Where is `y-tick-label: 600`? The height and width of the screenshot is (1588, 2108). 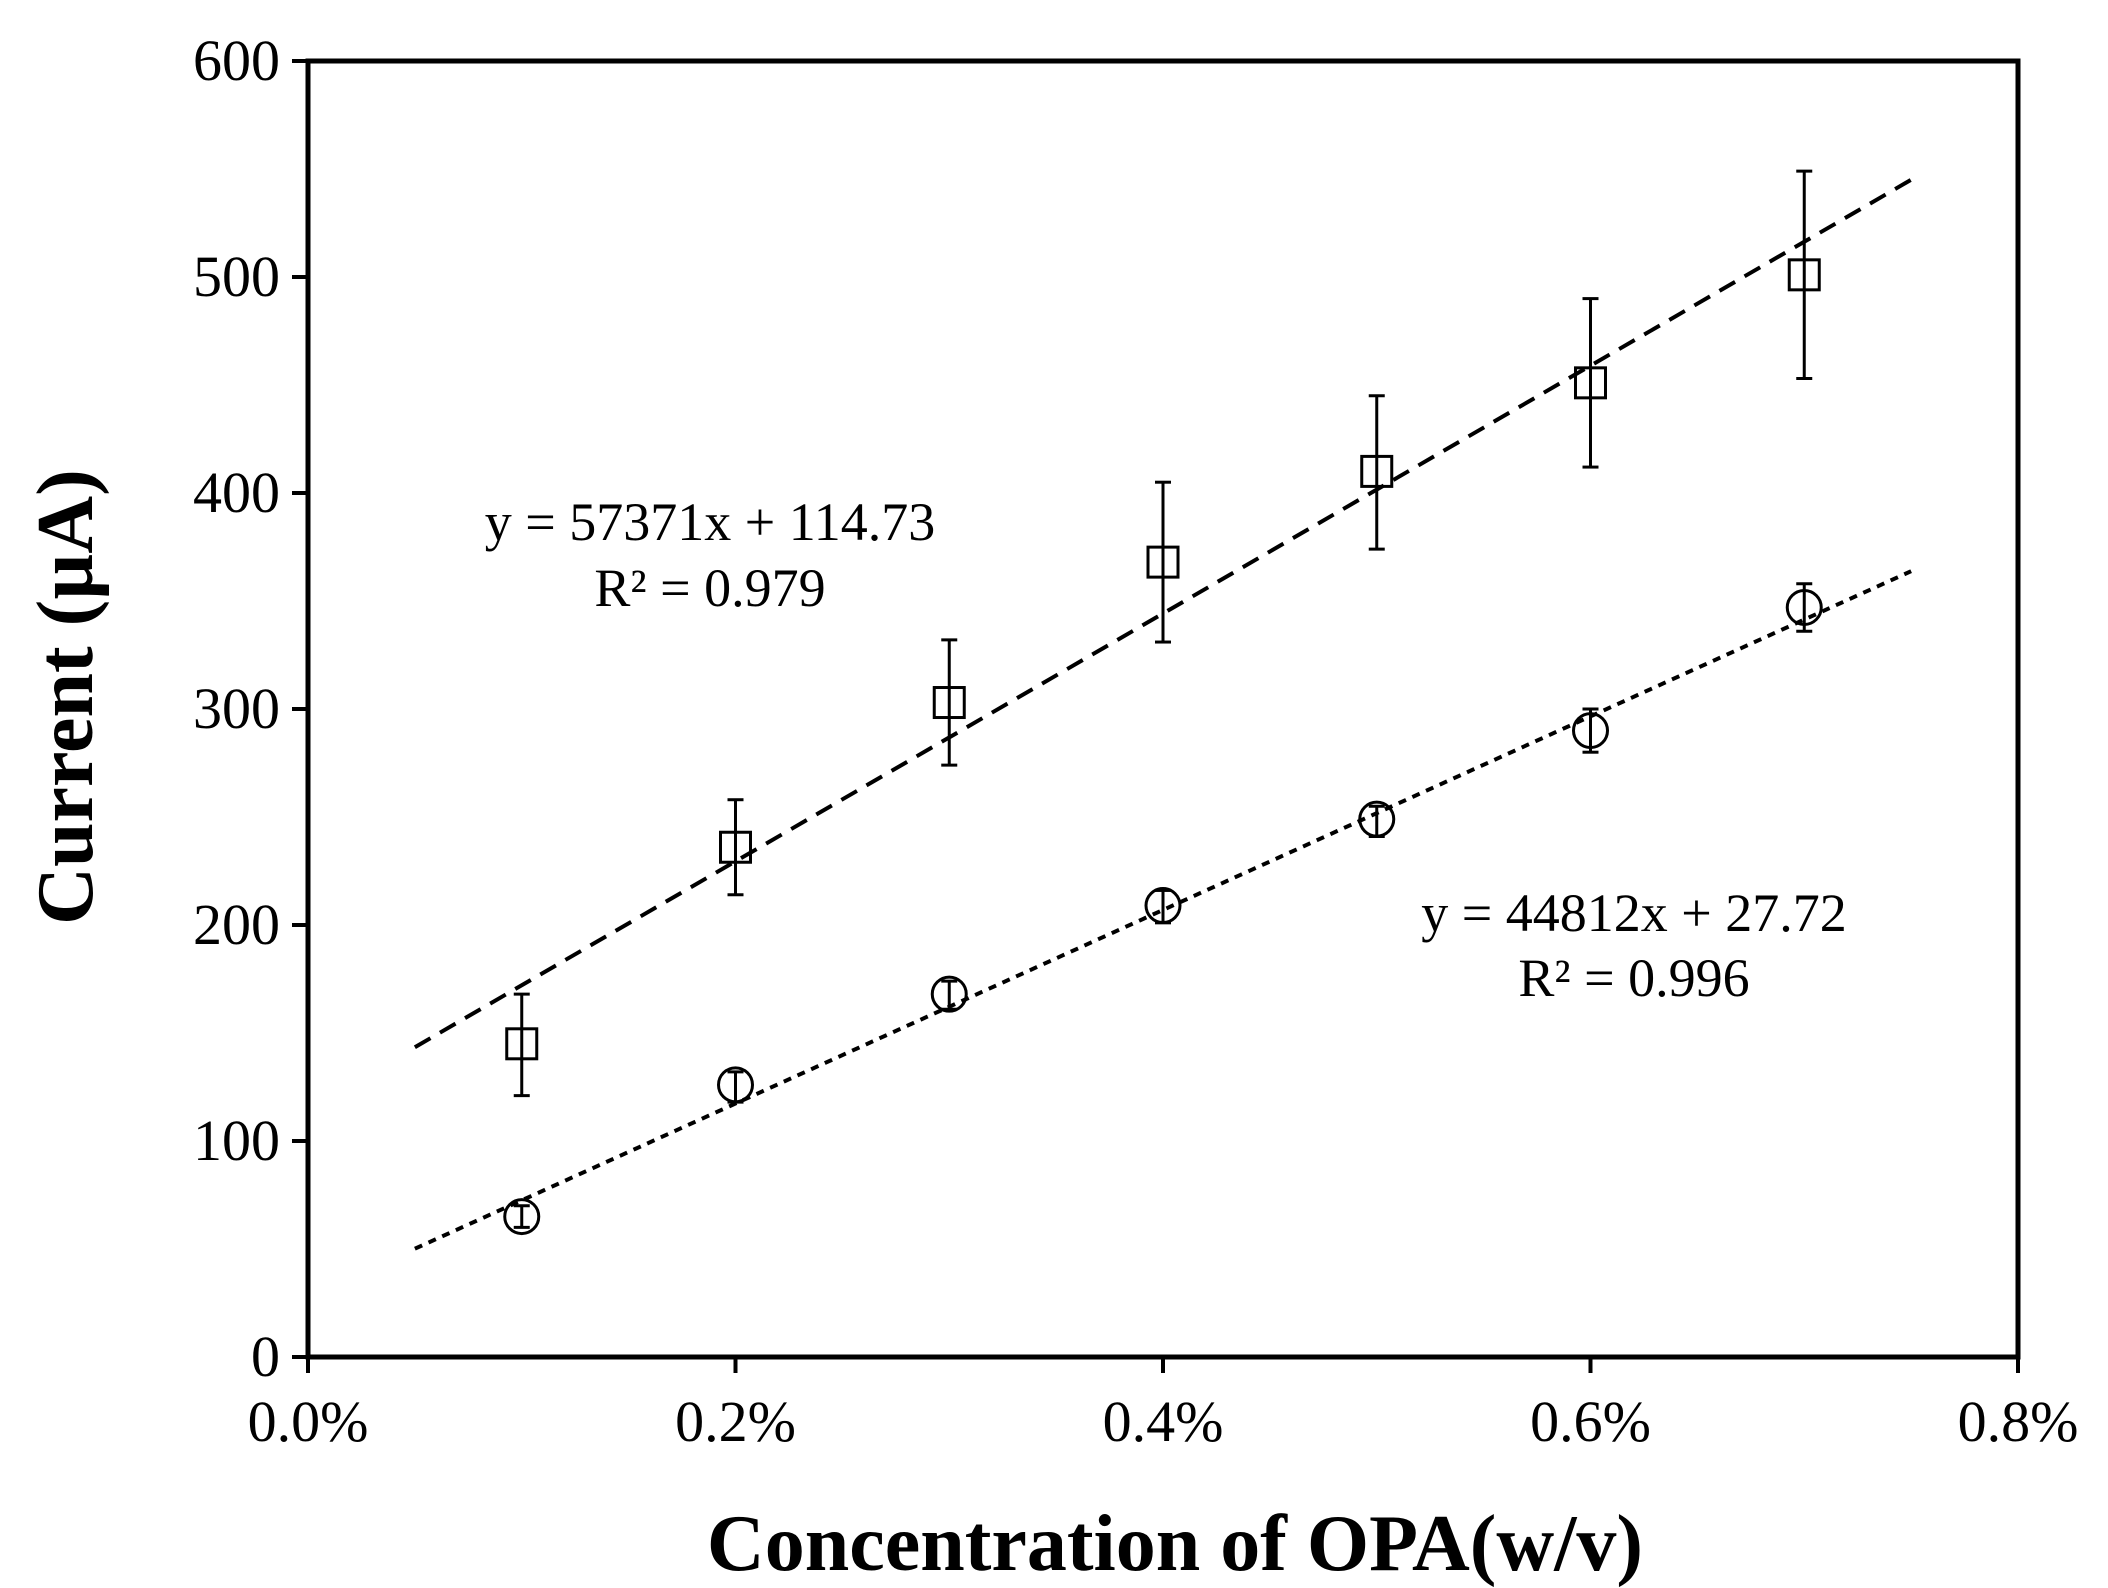
y-tick-label: 600 is located at coordinates (236, 60).